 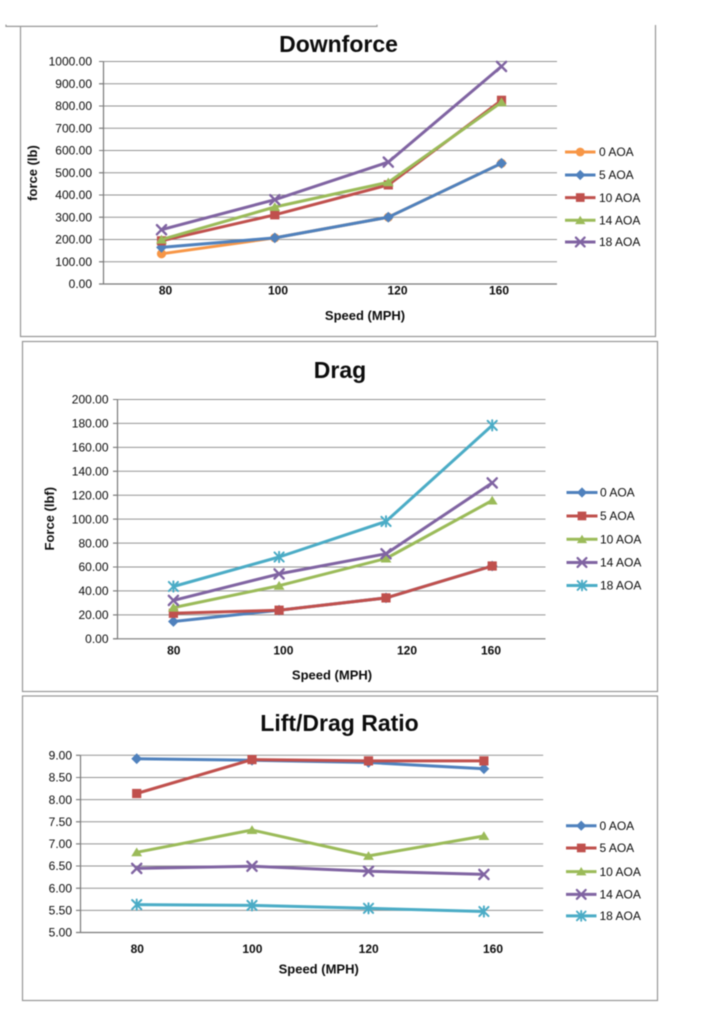 I want to click on svg-text: 180.00, so click(x=90, y=424).